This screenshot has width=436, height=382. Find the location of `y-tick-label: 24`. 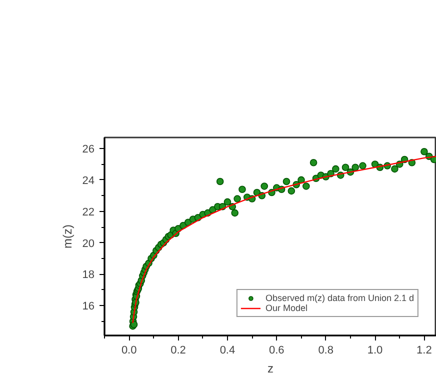

y-tick-label: 24 is located at coordinates (88, 180).